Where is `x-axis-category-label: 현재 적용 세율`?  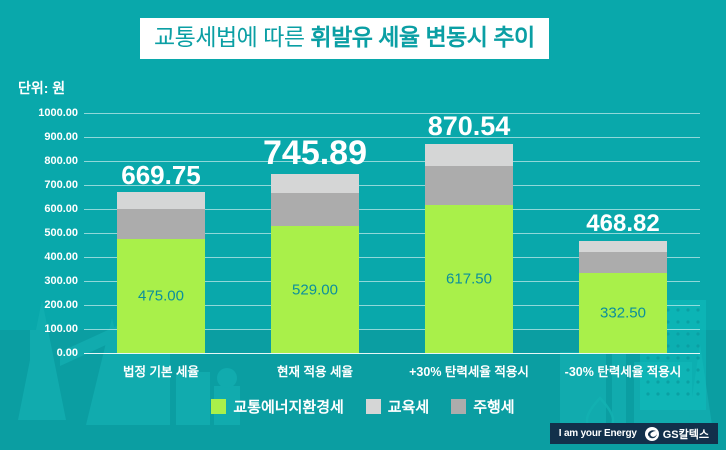 x-axis-category-label: 현재 적용 세율 is located at coordinates (315, 372).